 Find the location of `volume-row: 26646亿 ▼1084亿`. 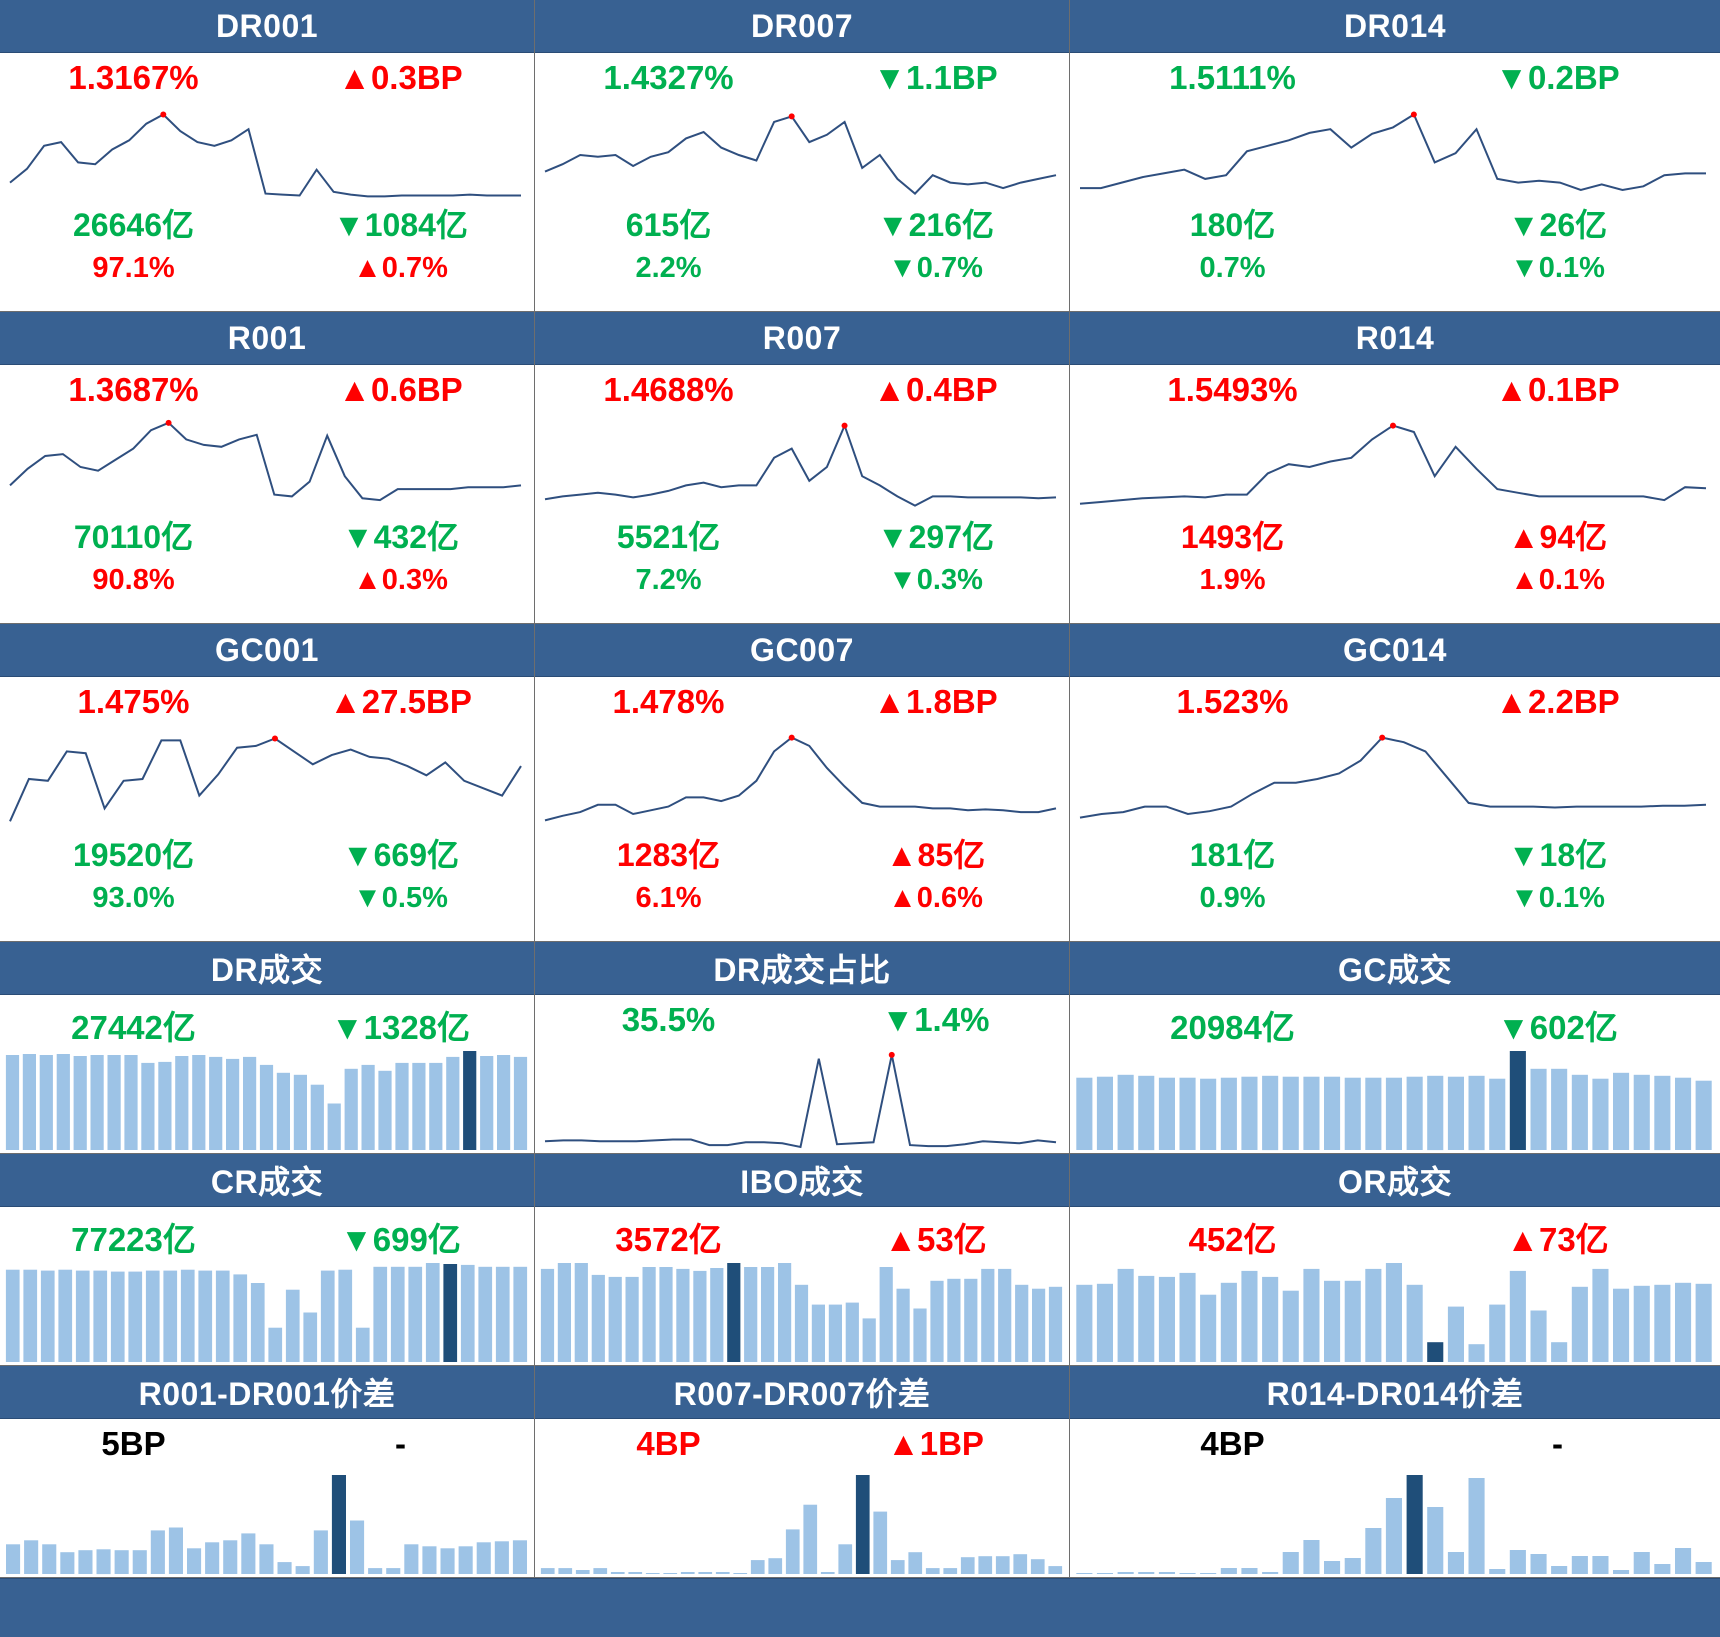

volume-row: 26646亿 ▼1084亿 is located at coordinates (267, 223).